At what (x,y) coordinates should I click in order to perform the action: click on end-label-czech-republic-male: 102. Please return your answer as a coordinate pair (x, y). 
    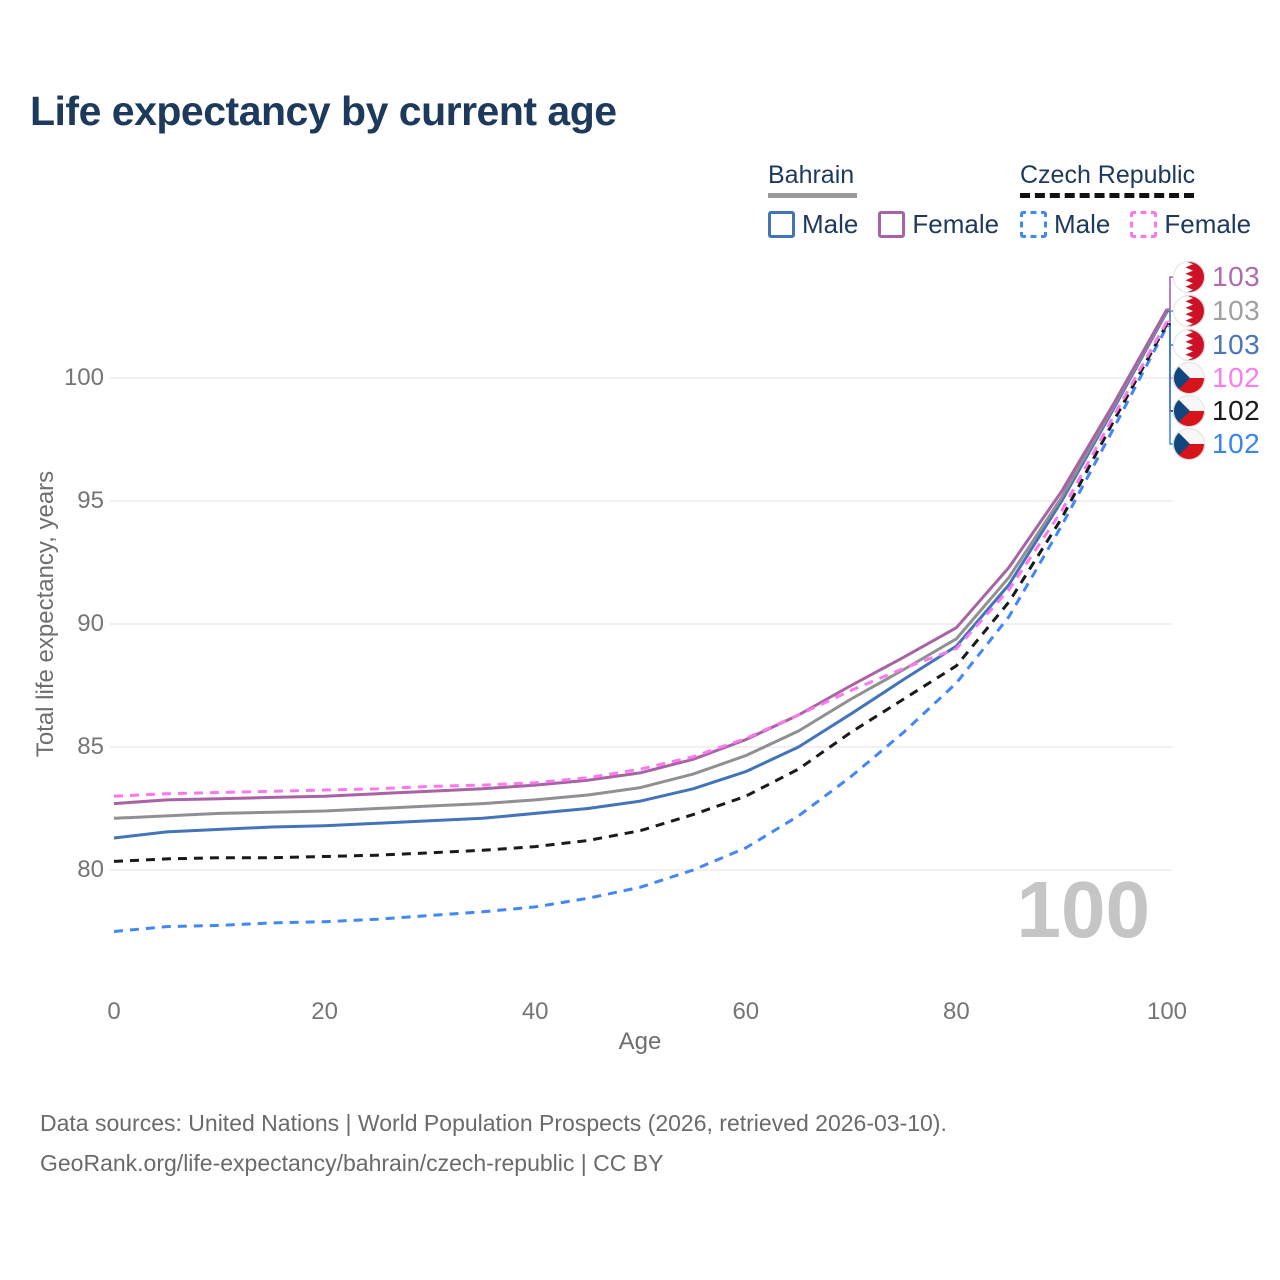
    Looking at the image, I should click on (1216, 444).